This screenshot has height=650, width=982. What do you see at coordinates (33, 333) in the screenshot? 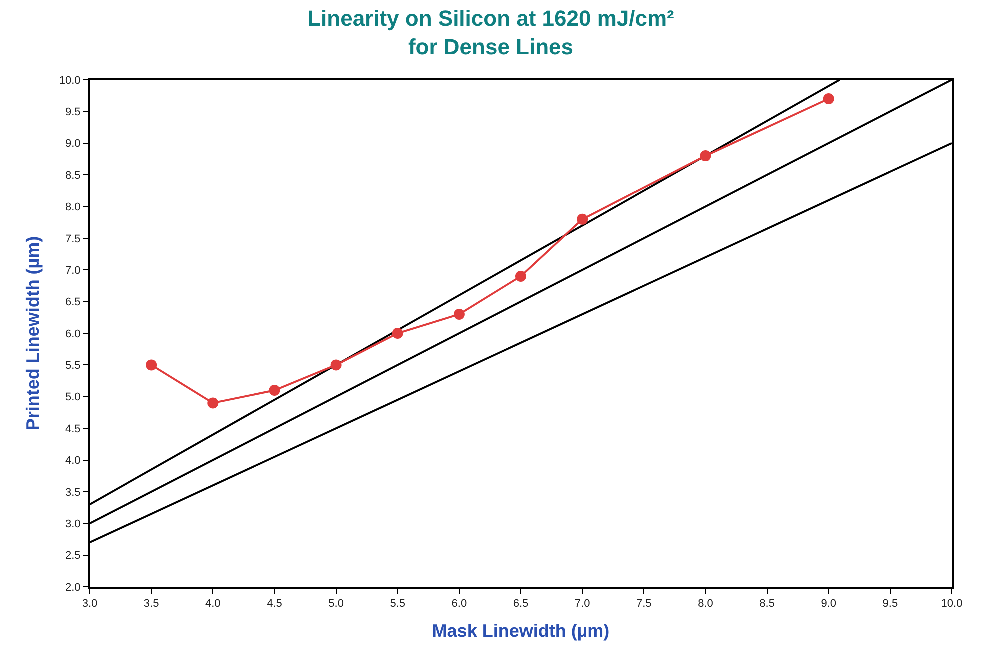
I see `y-axis-title: Printed Linewidth (µm)` at bounding box center [33, 333].